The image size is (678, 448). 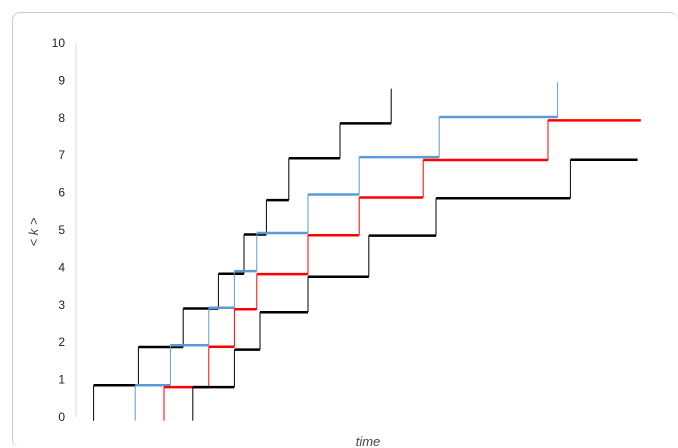 What do you see at coordinates (33, 231) in the screenshot?
I see `y-axis-label: < k >` at bounding box center [33, 231].